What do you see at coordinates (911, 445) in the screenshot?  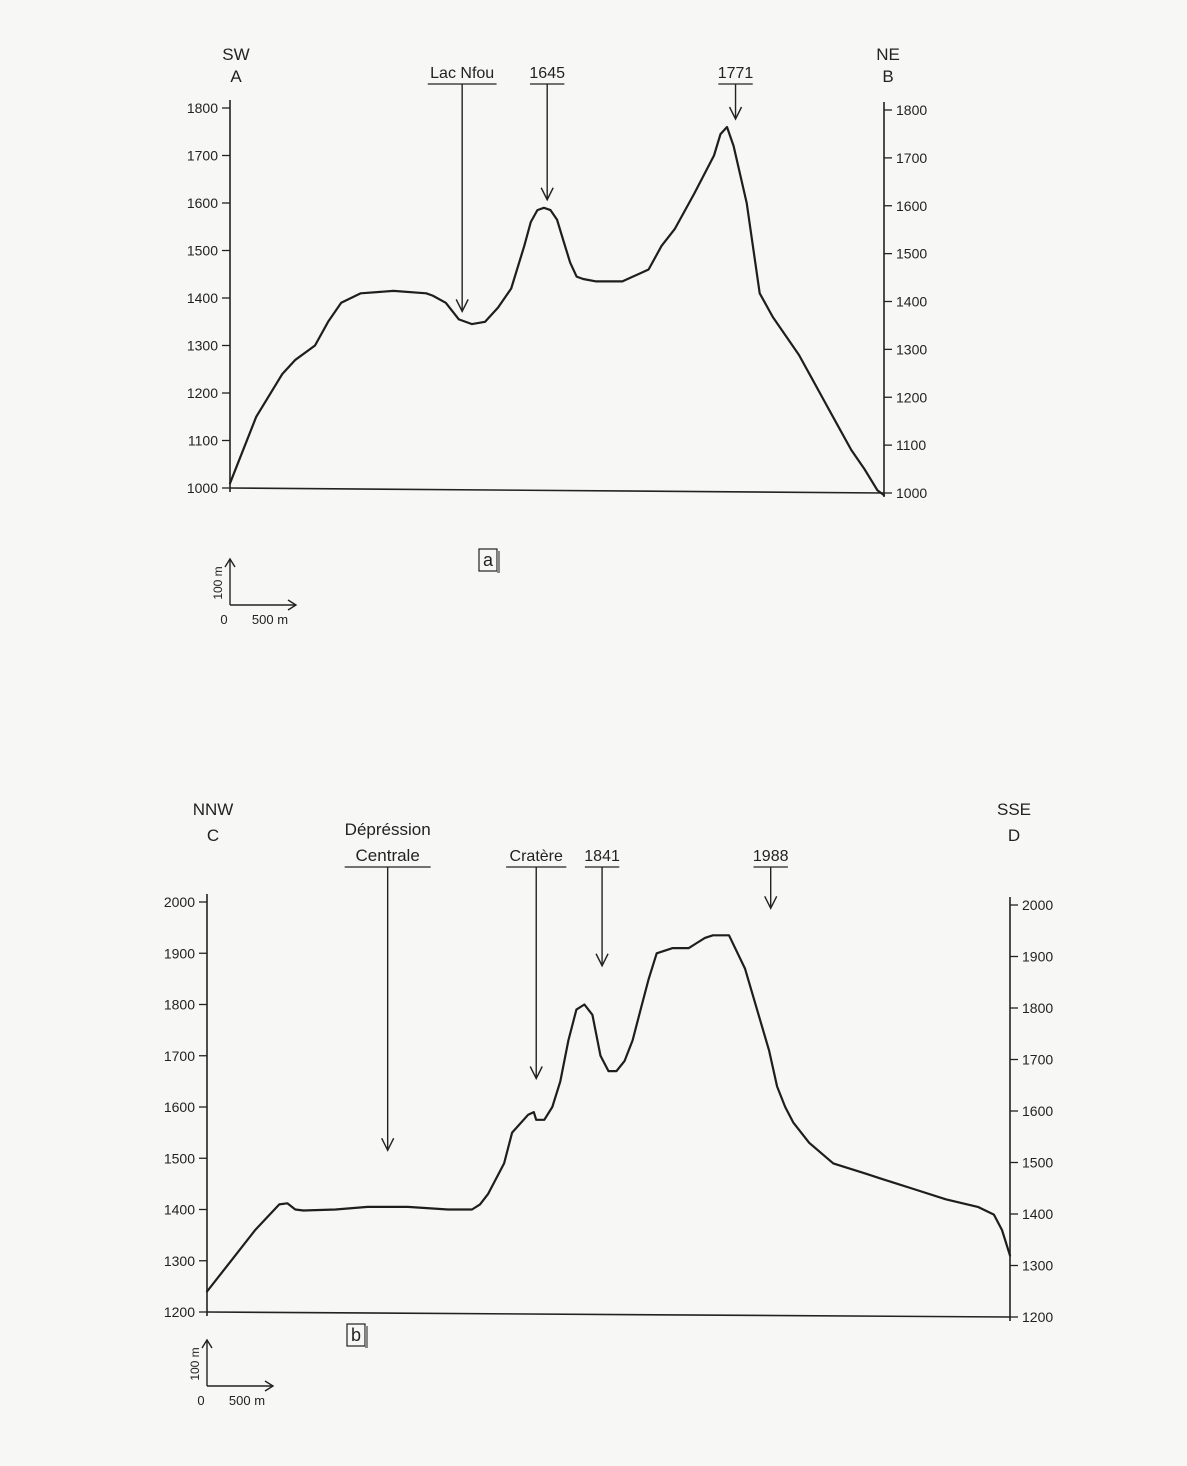 I see `right-tick-label: 1100` at bounding box center [911, 445].